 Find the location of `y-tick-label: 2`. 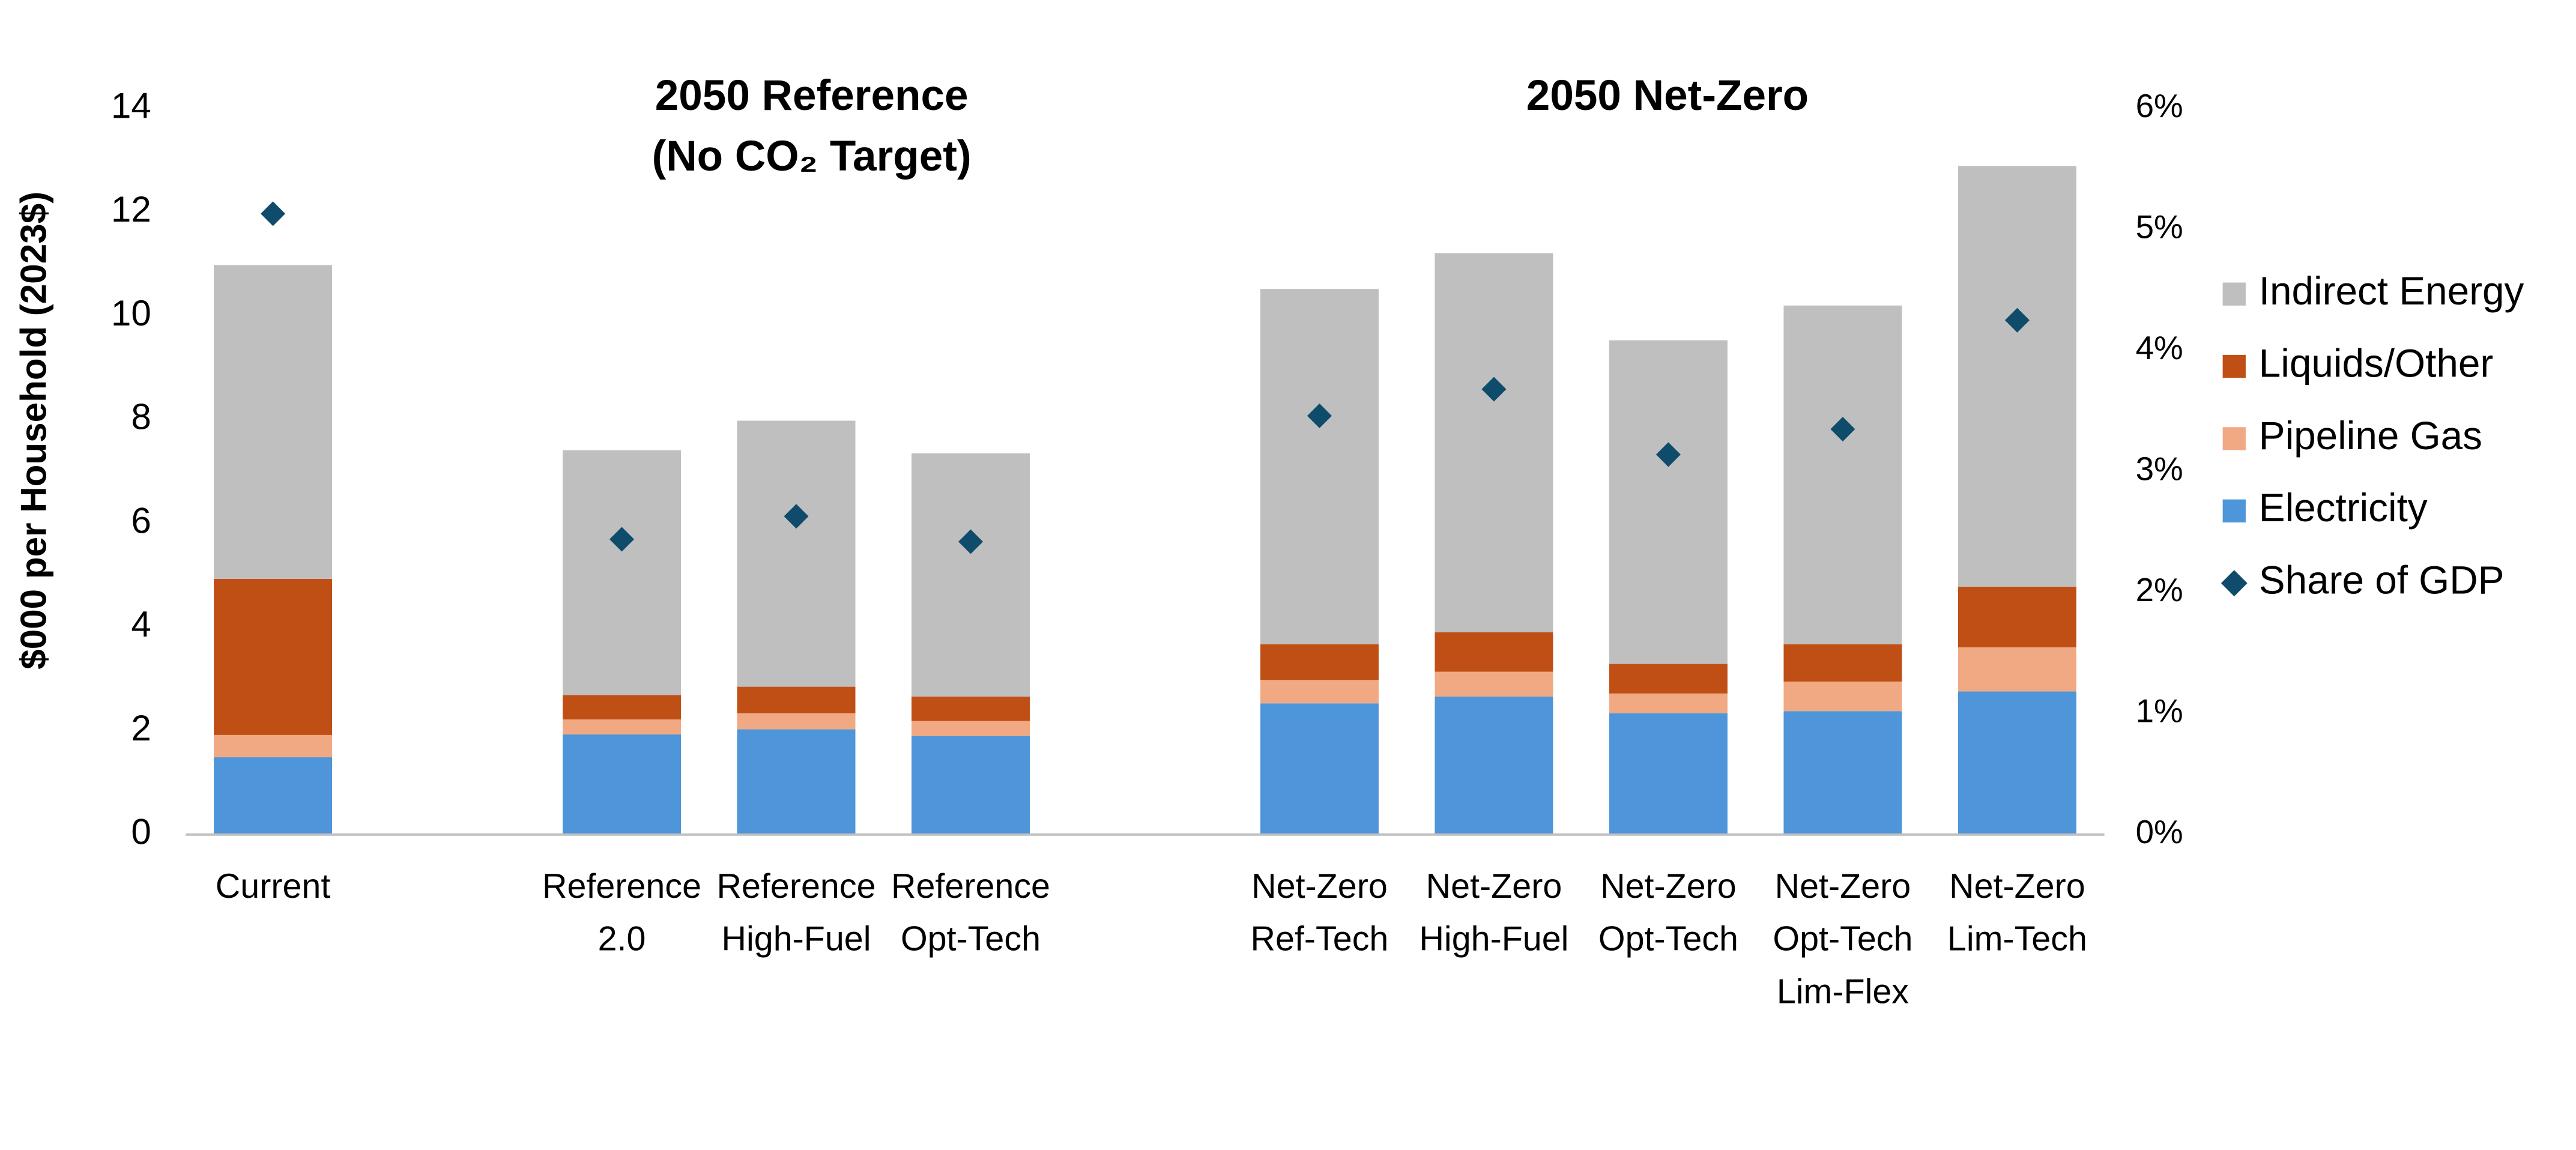

y-tick-label: 2 is located at coordinates (141, 728).